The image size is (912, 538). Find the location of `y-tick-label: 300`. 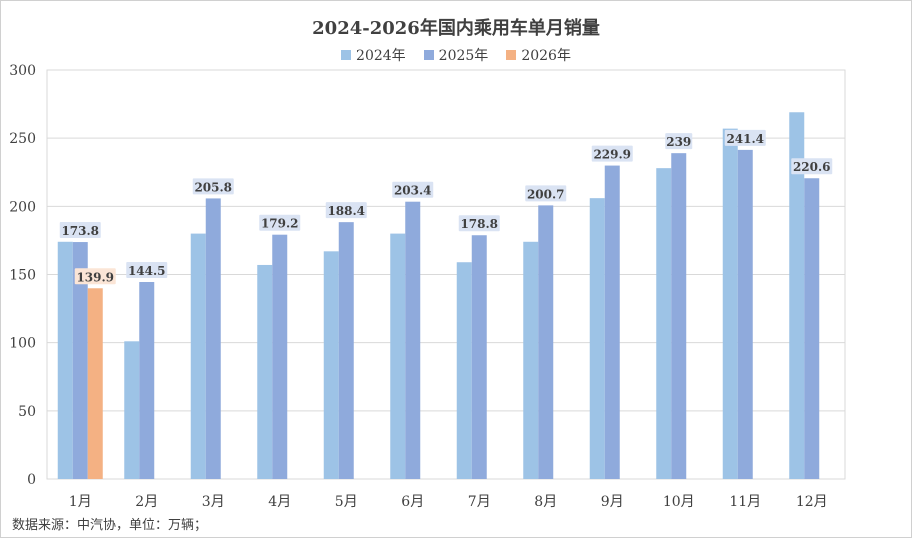

y-tick-label: 300 is located at coordinates (22, 71).